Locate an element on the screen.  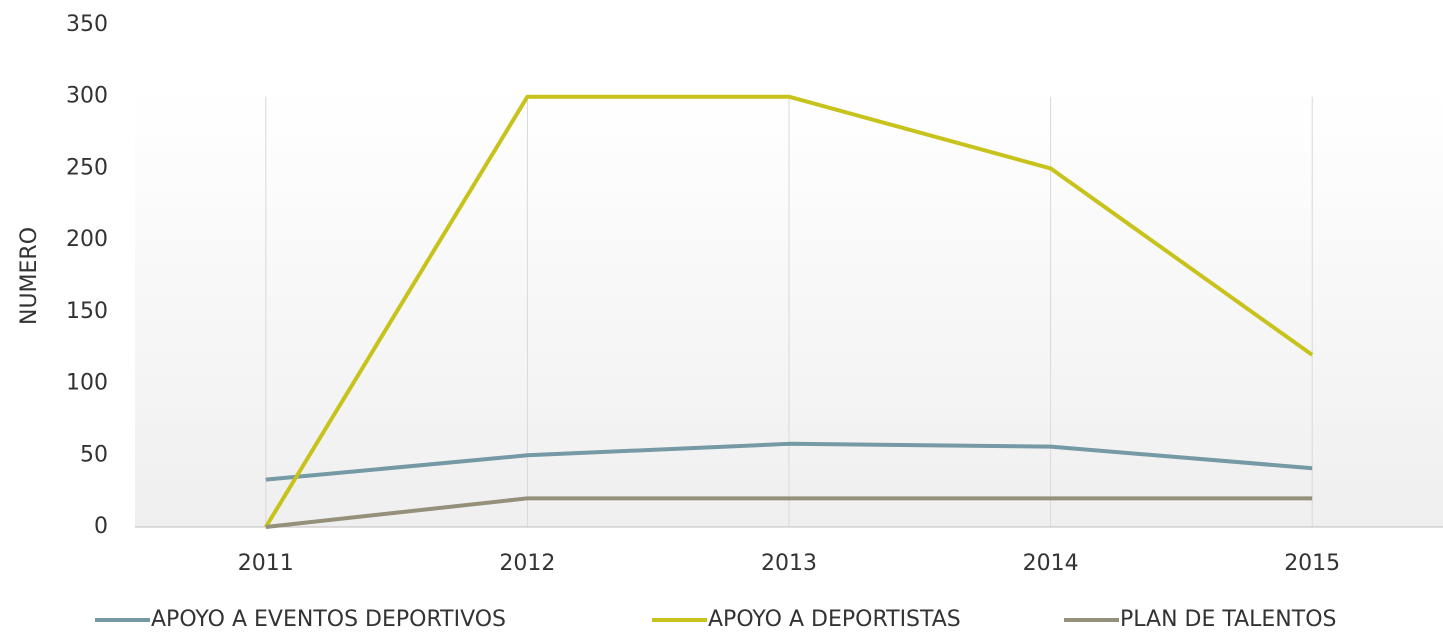
x-tick-label: 2014 is located at coordinates (1051, 563).